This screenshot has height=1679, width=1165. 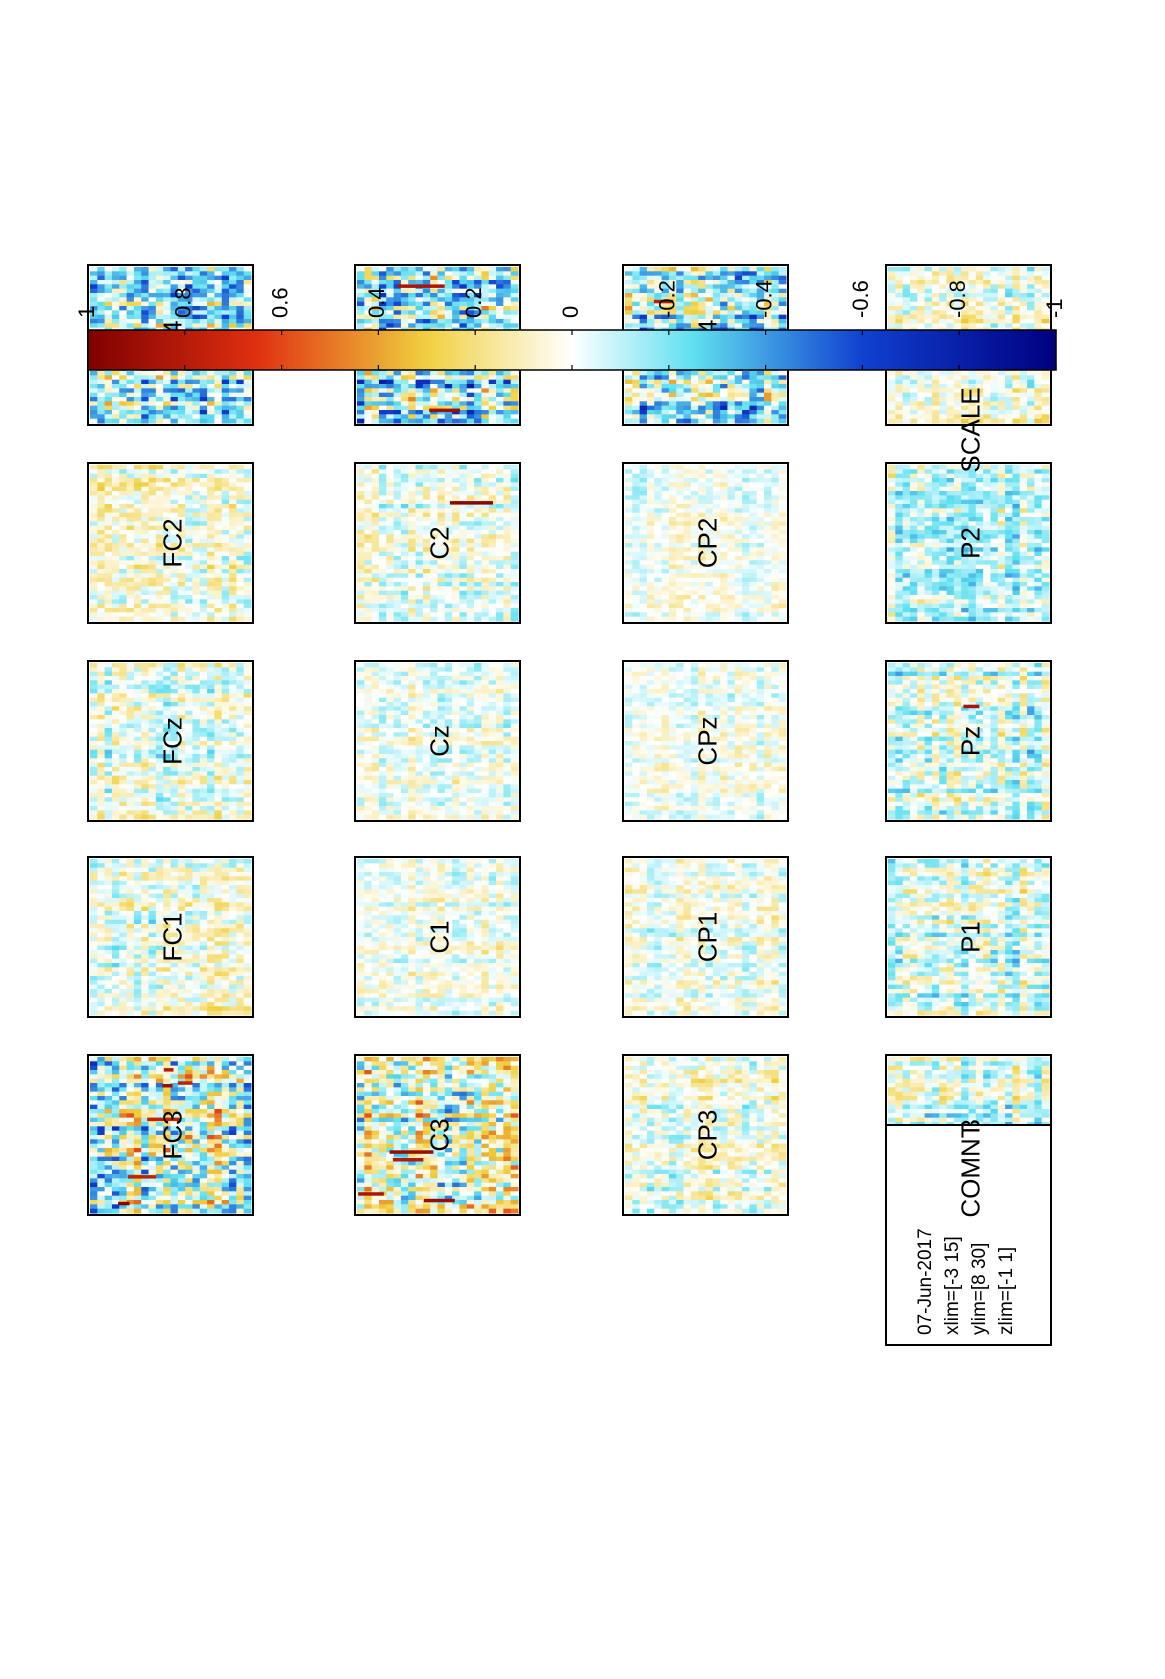 What do you see at coordinates (970, 1169) in the screenshot?
I see `comment-title: COMNT` at bounding box center [970, 1169].